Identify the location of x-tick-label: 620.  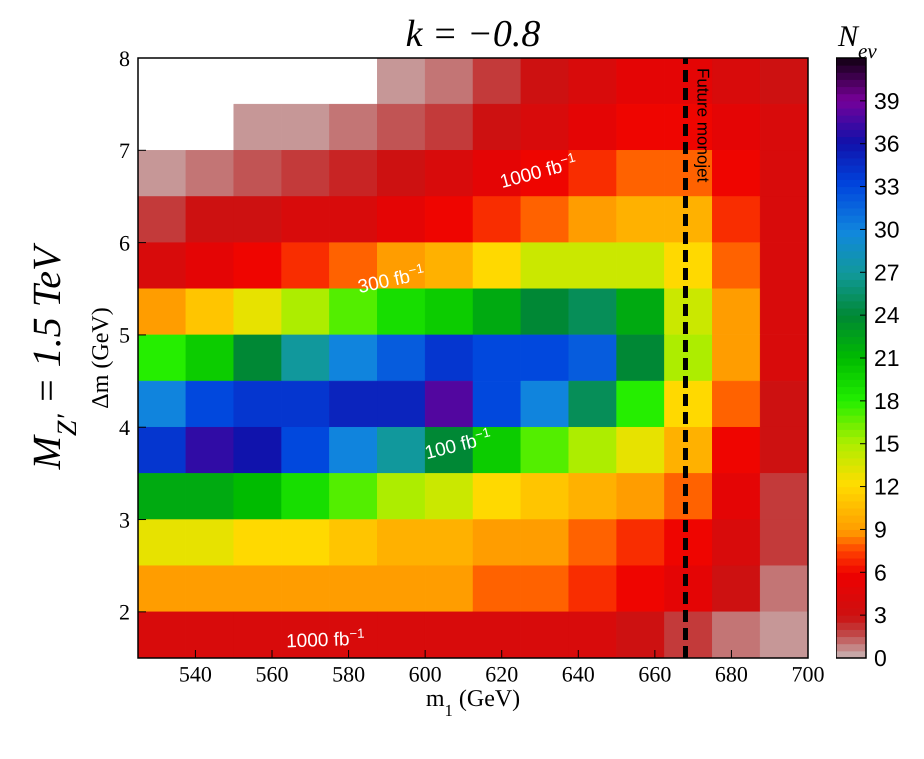
(501, 674).